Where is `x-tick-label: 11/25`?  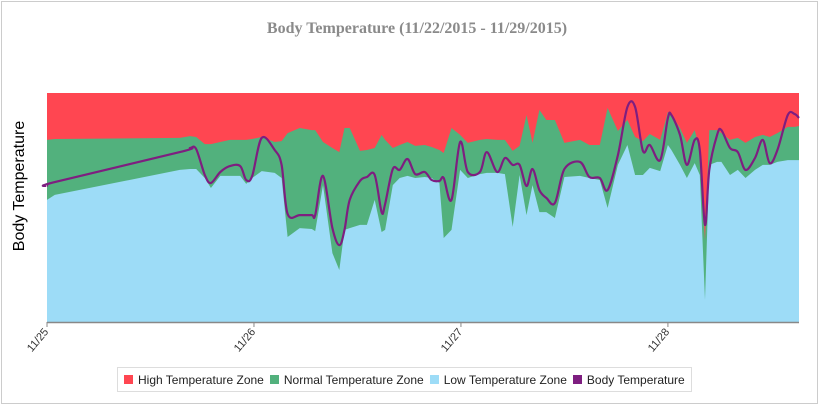 x-tick-label: 11/25 is located at coordinates (38, 340).